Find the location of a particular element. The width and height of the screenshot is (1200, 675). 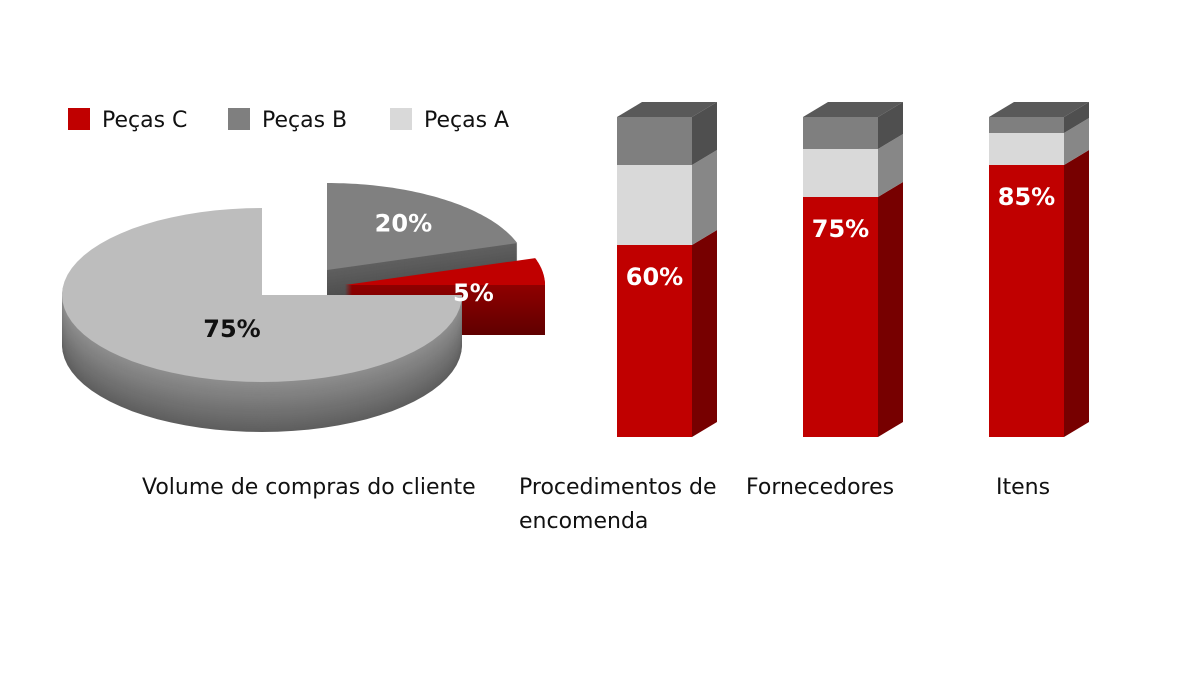

x-tick-label: Fornecedores is located at coordinates (820, 487).